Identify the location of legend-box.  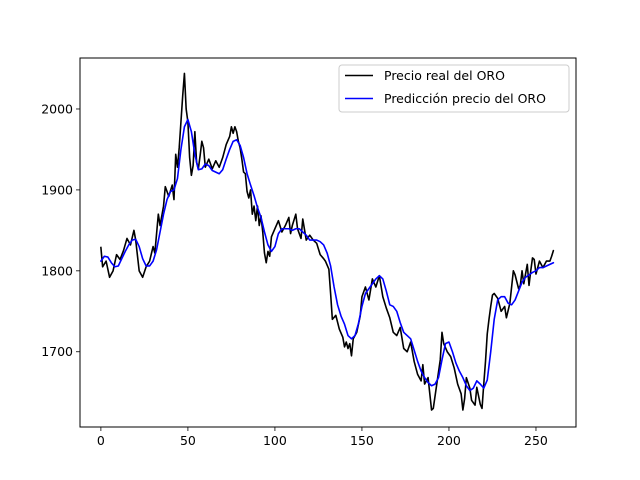
(454, 88).